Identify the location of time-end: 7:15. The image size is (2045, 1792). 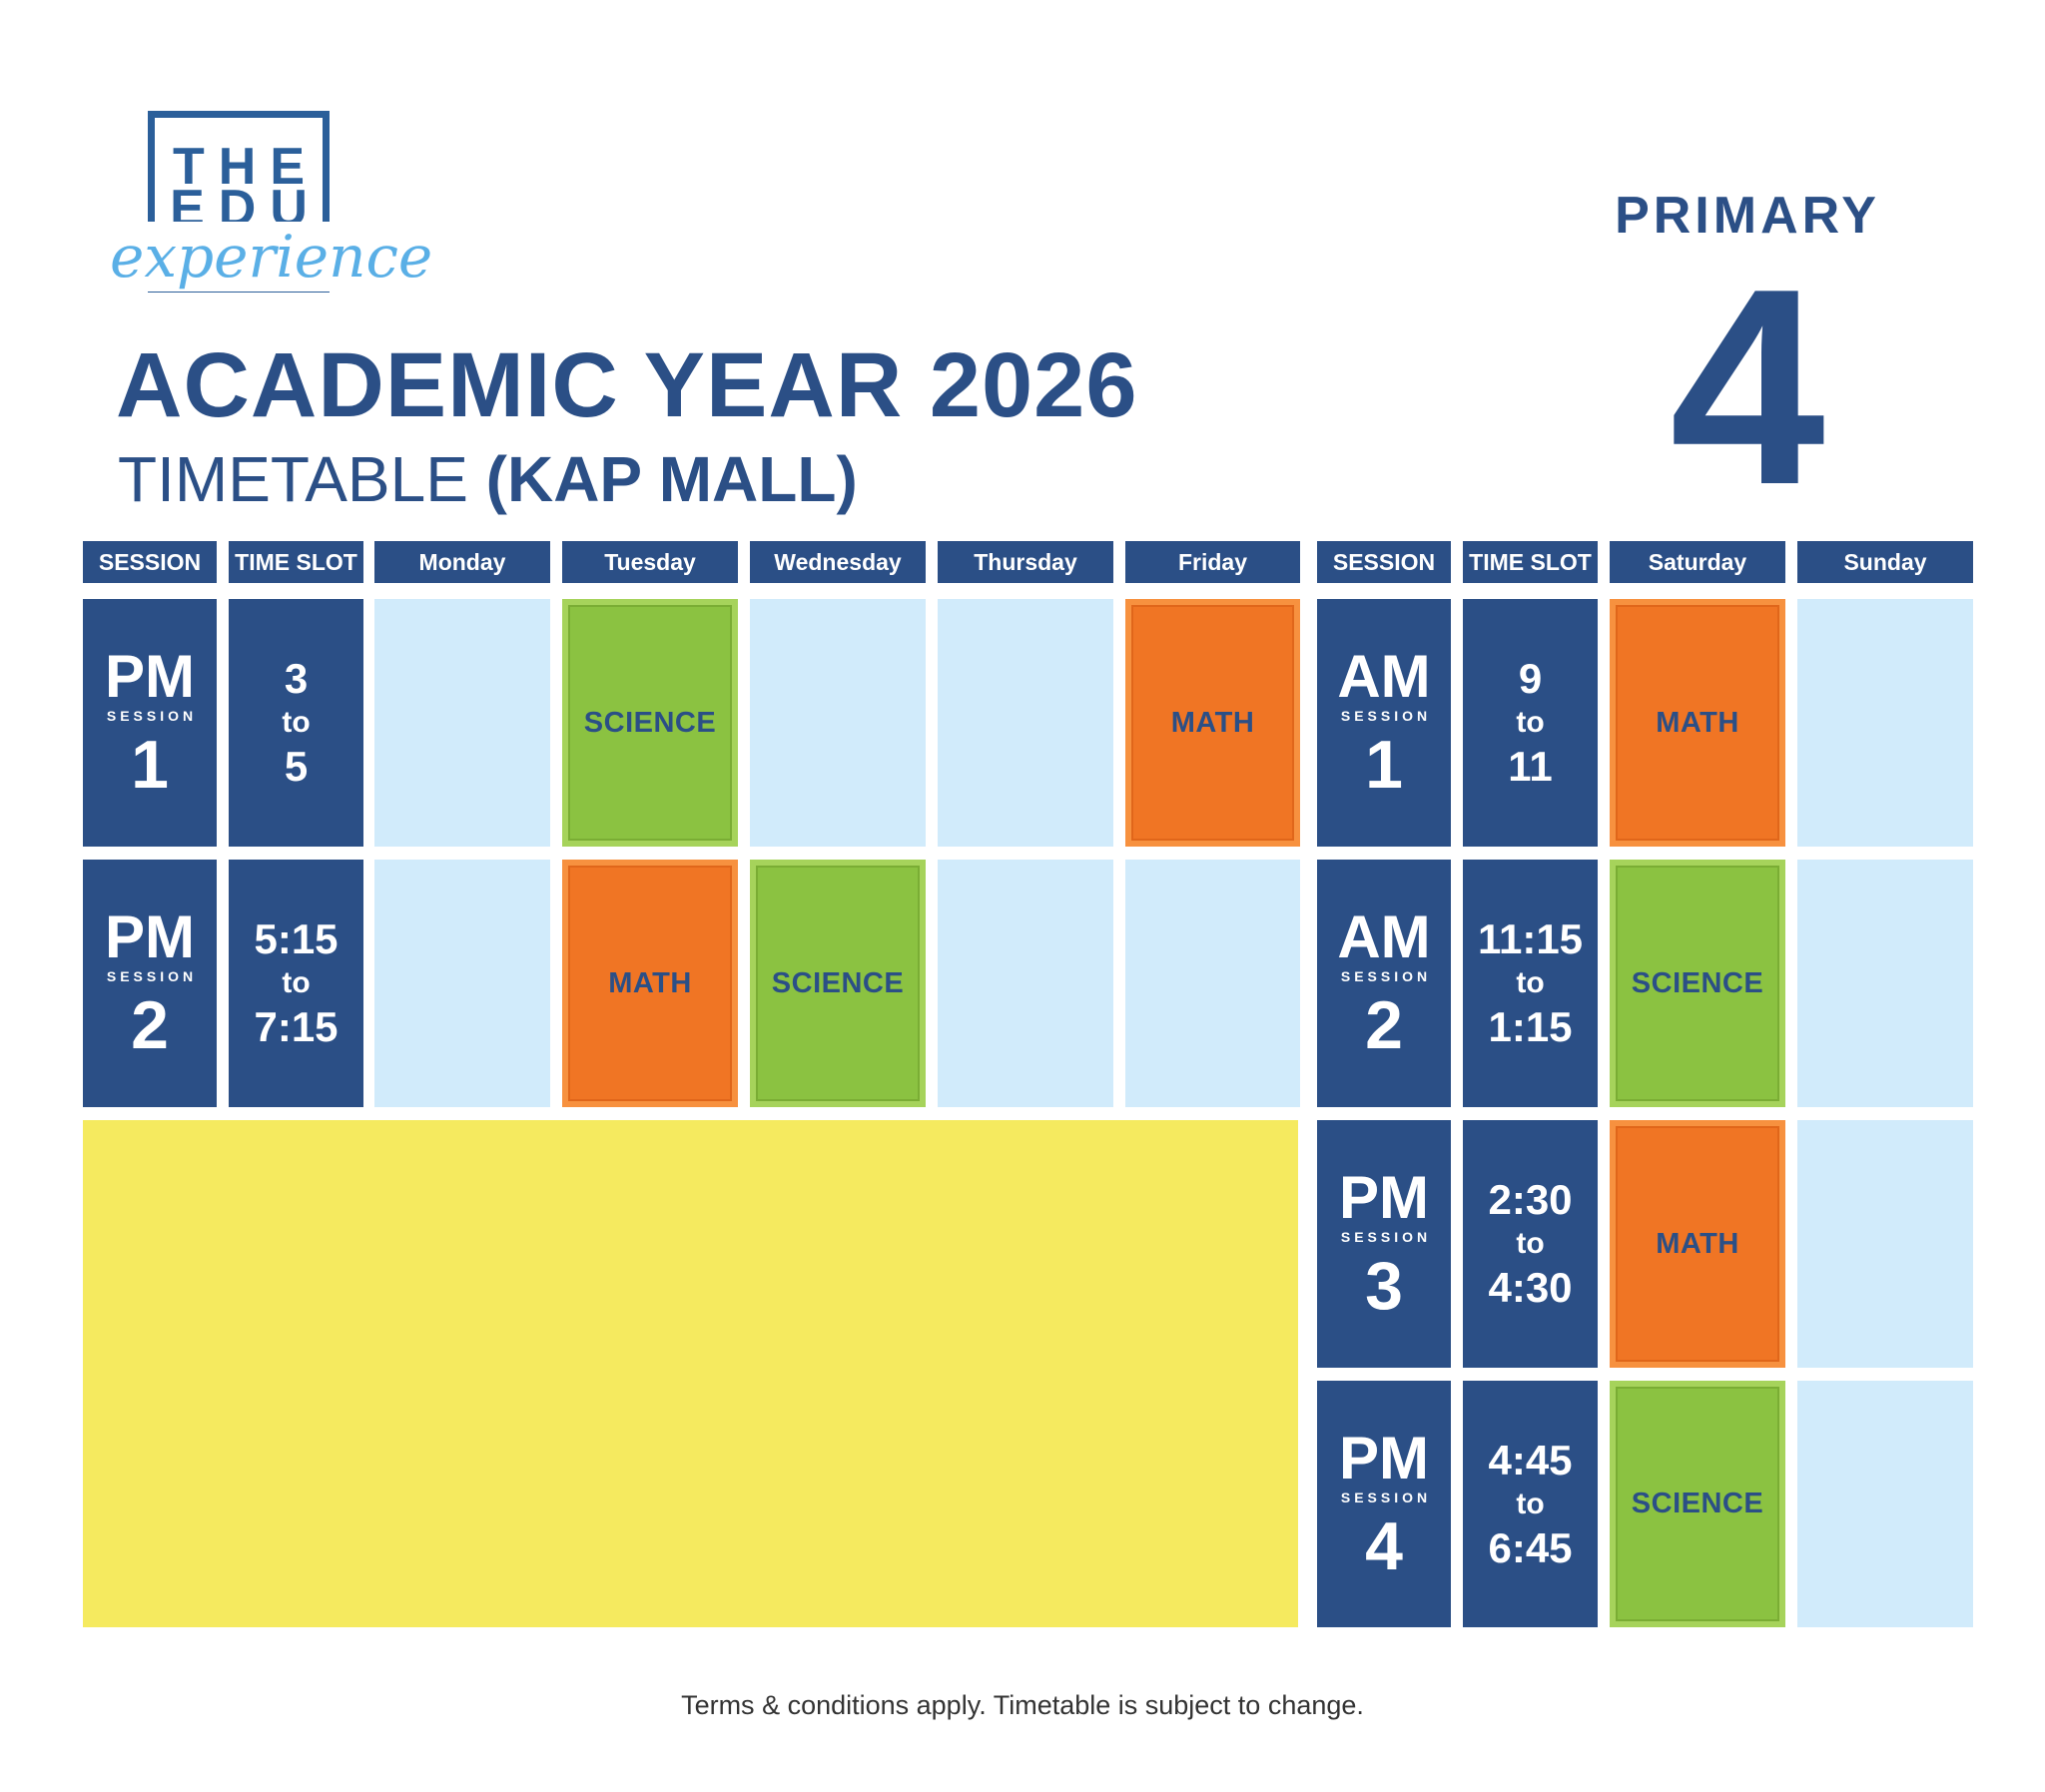
(296, 1026).